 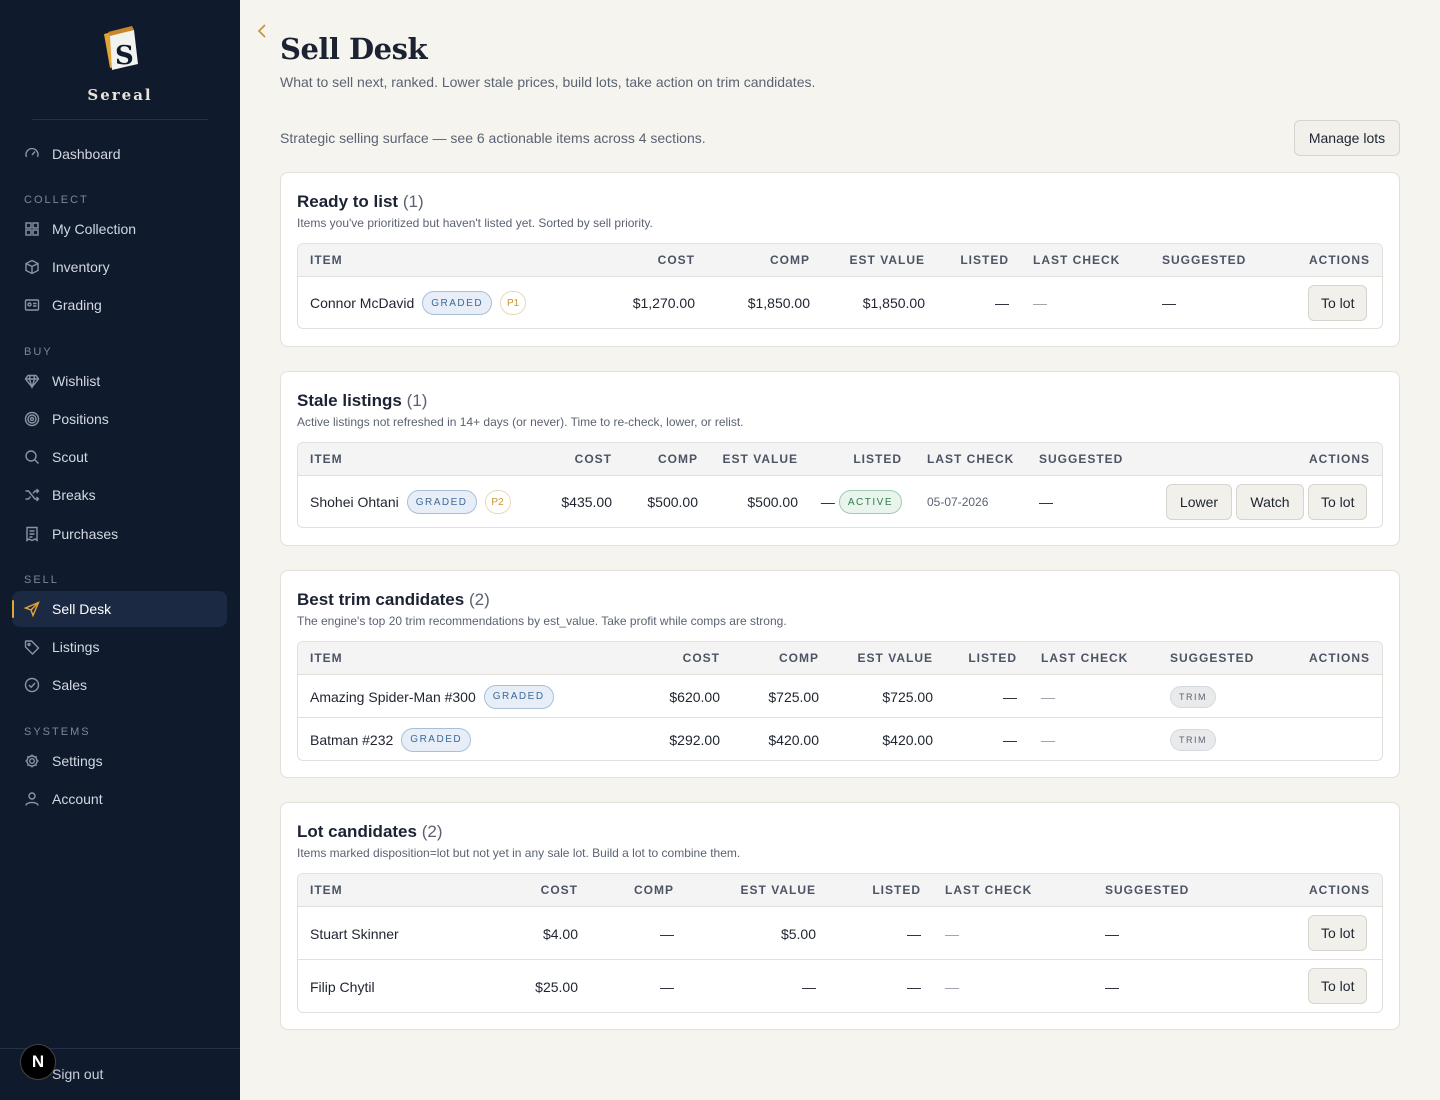 I want to click on sign-out-link: Sign out, so click(x=78, y=1074).